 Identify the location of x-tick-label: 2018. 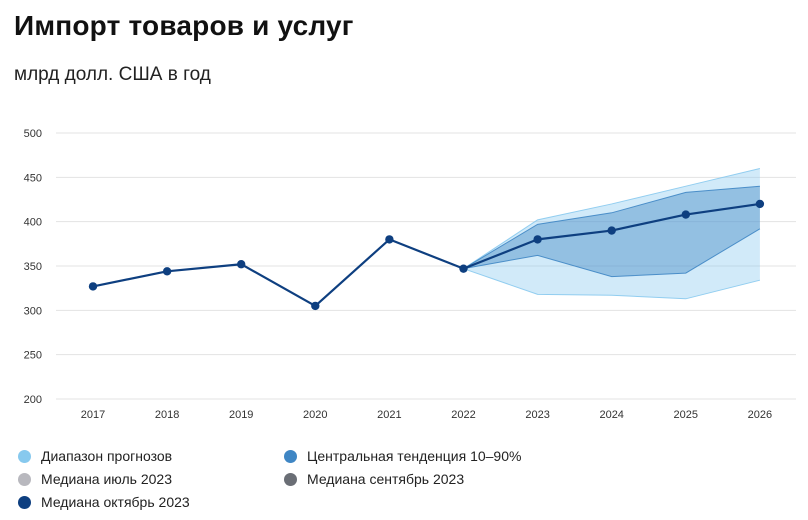
(167, 415).